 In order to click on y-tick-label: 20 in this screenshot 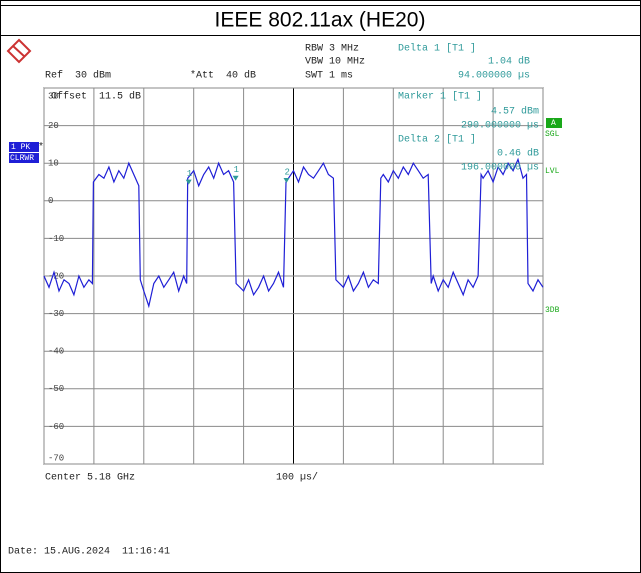, I will do `click(53, 126)`.